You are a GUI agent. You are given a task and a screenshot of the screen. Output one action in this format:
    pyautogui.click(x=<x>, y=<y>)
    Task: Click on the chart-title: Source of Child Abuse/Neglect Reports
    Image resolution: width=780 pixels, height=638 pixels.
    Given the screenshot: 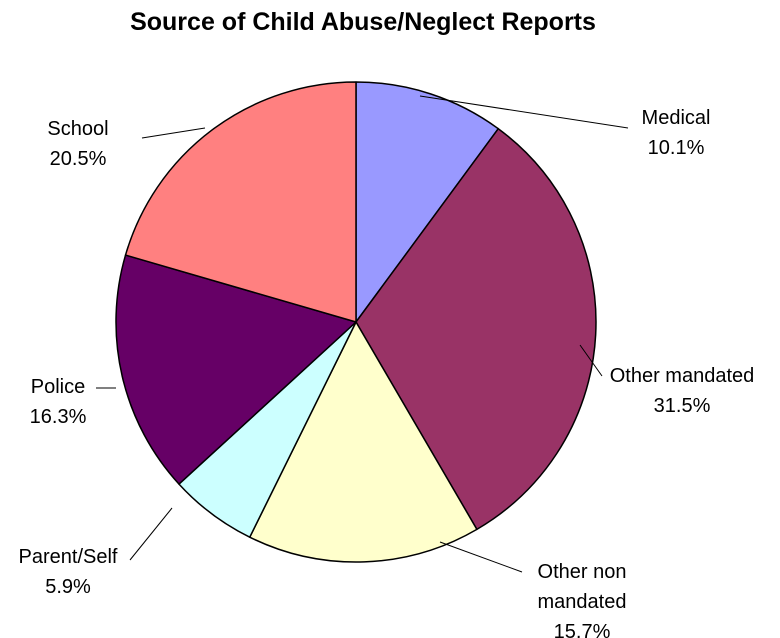 What is the action you would take?
    pyautogui.click(x=363, y=22)
    